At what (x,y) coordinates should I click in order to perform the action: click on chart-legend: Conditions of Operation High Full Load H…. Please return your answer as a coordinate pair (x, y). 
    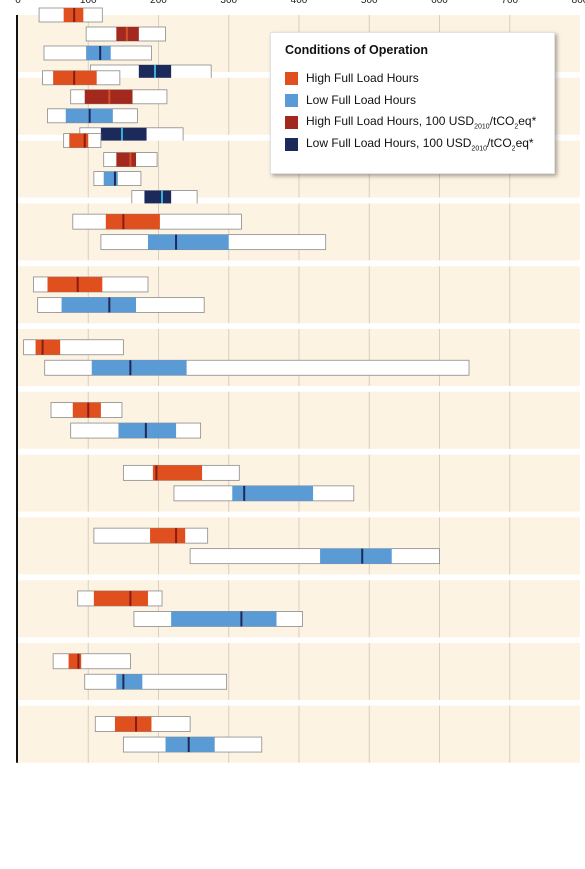
    Looking at the image, I should click on (412, 103).